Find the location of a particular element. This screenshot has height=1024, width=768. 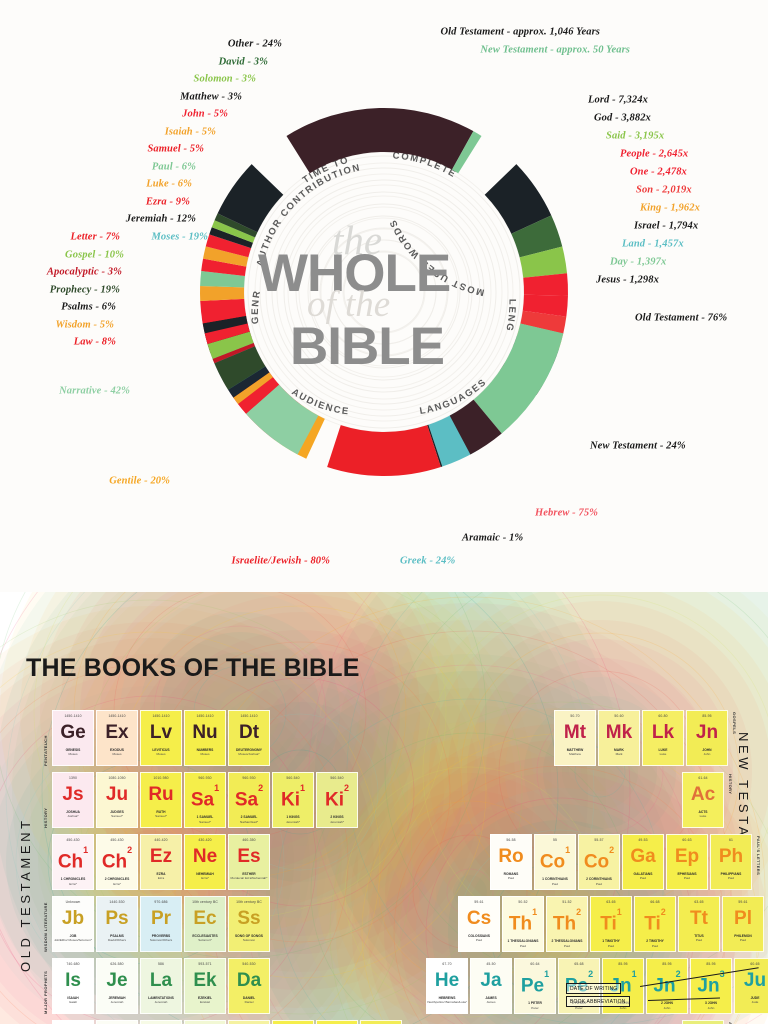

book-abbreviation: He is located at coordinates (447, 980).